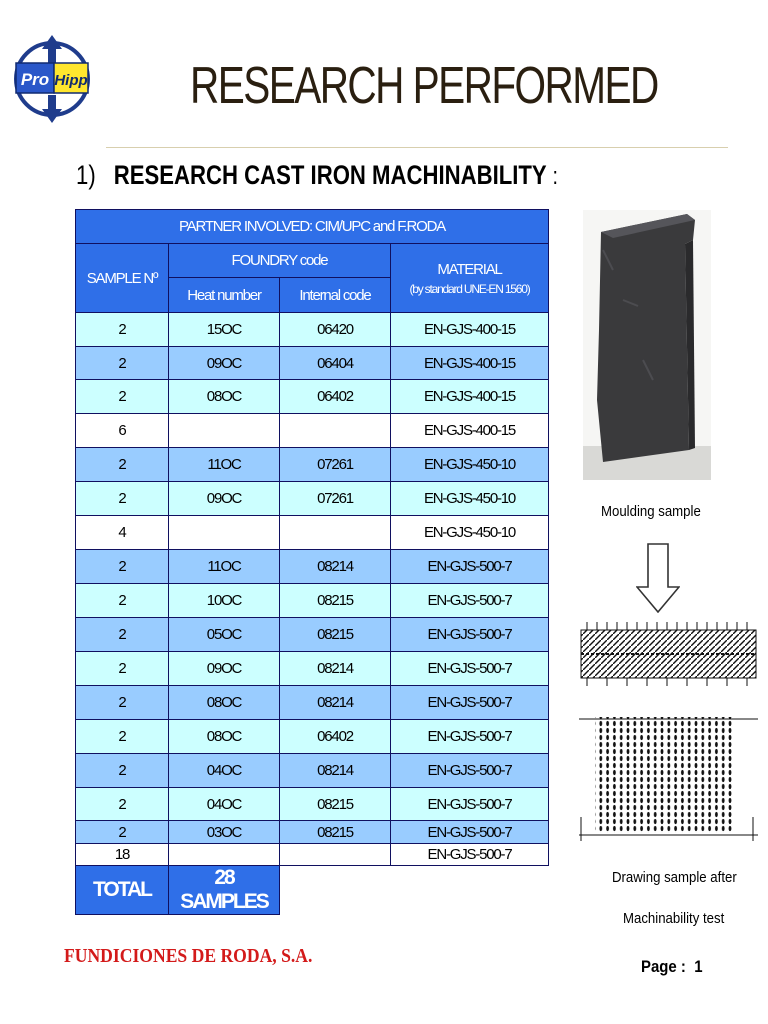 This screenshot has width=768, height=1024. I want to click on total-value: 28 SAMPLES, so click(224, 890).